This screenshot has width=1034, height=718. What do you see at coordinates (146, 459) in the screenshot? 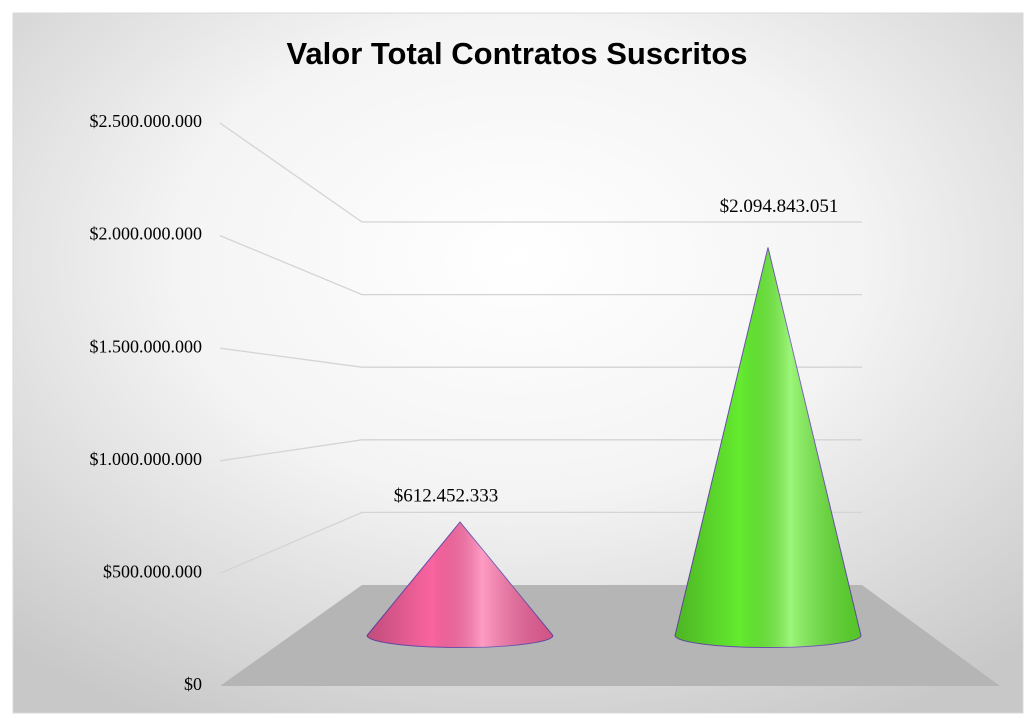
I see `y-tick-label: $1.000.000.000` at bounding box center [146, 459].